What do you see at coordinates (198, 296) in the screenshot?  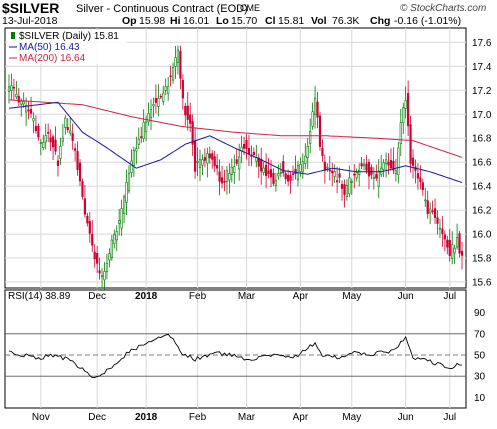 I see `price-x-tick: Feb` at bounding box center [198, 296].